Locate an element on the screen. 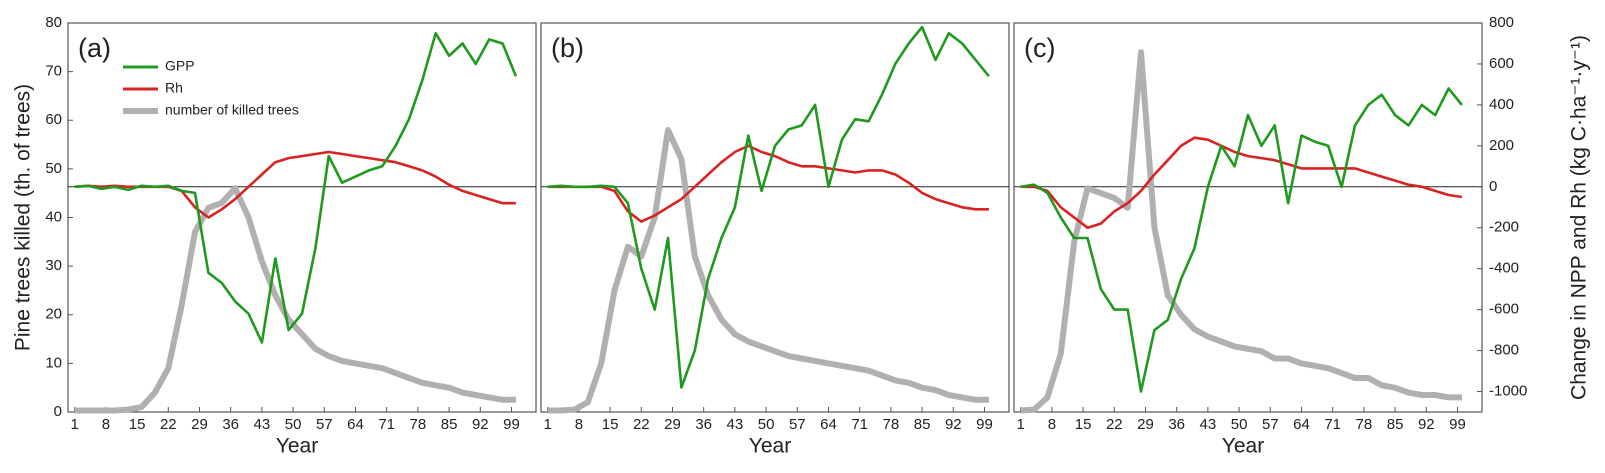 The image size is (1605, 473). legend-label: Rh is located at coordinates (174, 88).